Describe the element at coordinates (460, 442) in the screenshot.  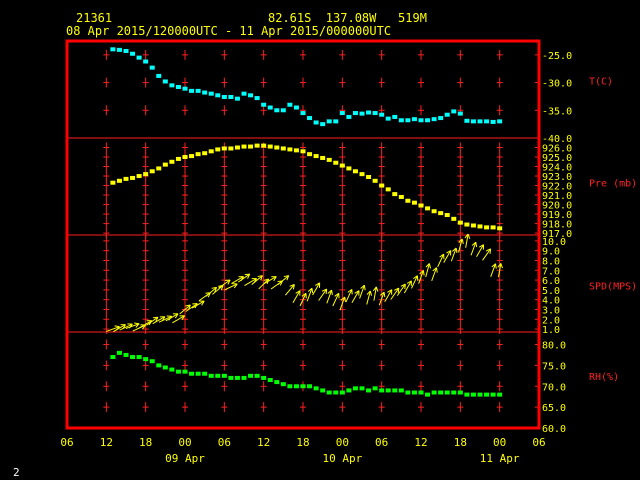
I see `x-tick-label: 18` at that location.